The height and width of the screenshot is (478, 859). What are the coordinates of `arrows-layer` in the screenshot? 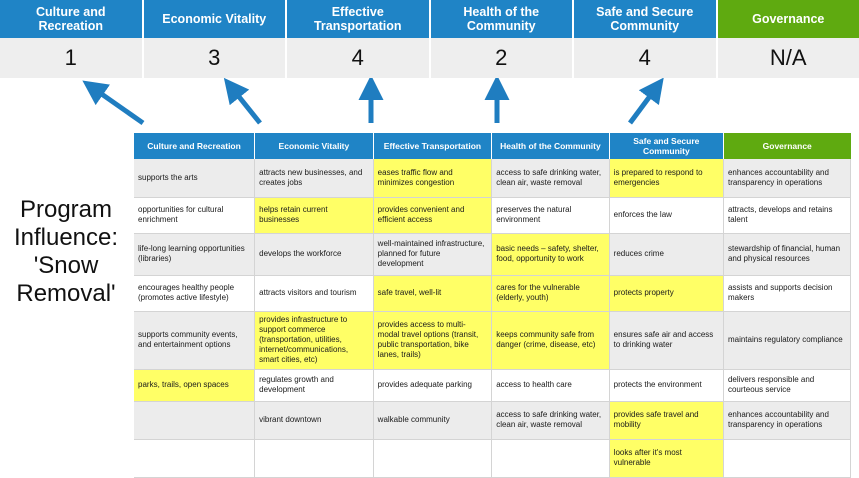 It's located at (429, 107).